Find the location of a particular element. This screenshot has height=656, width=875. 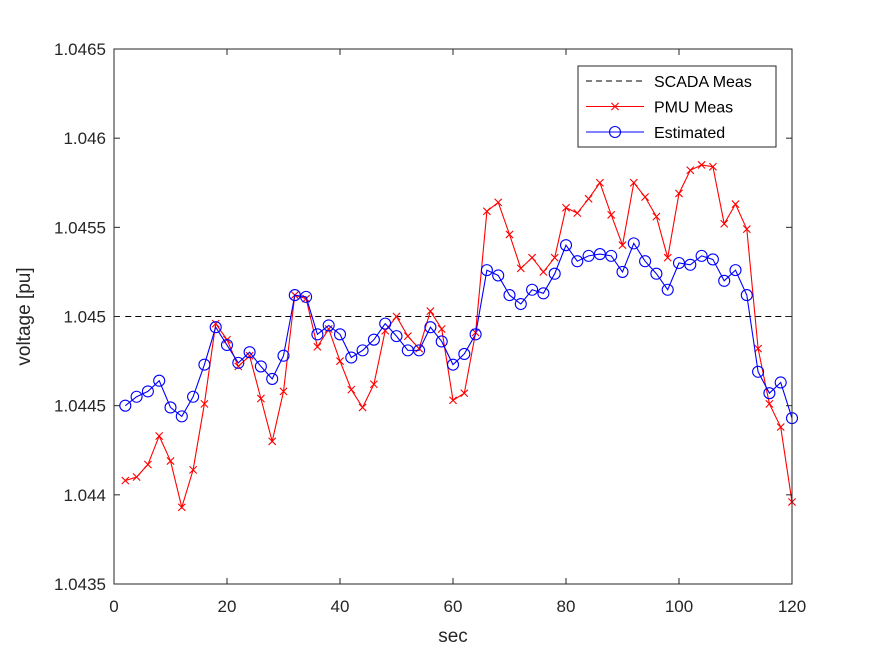

x-tick-label: 100 is located at coordinates (679, 606).